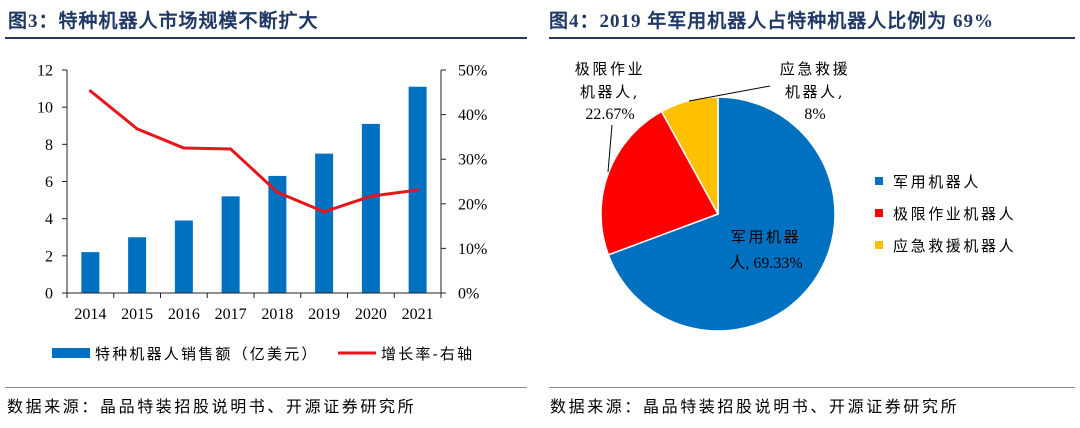  I want to click on growth-point-2019, so click(324, 212).